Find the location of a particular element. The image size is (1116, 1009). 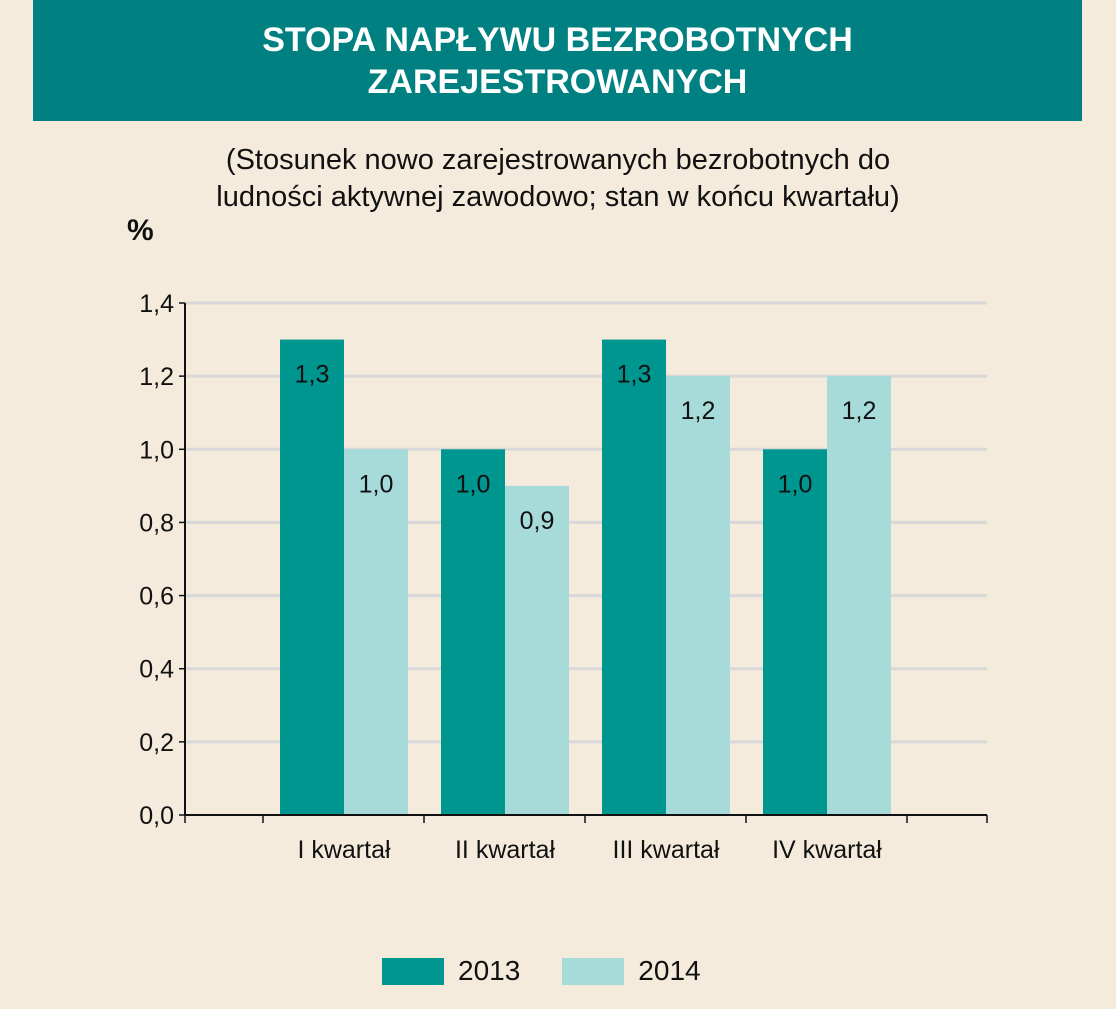

y-tick-label: 1,4 is located at coordinates (156, 304).